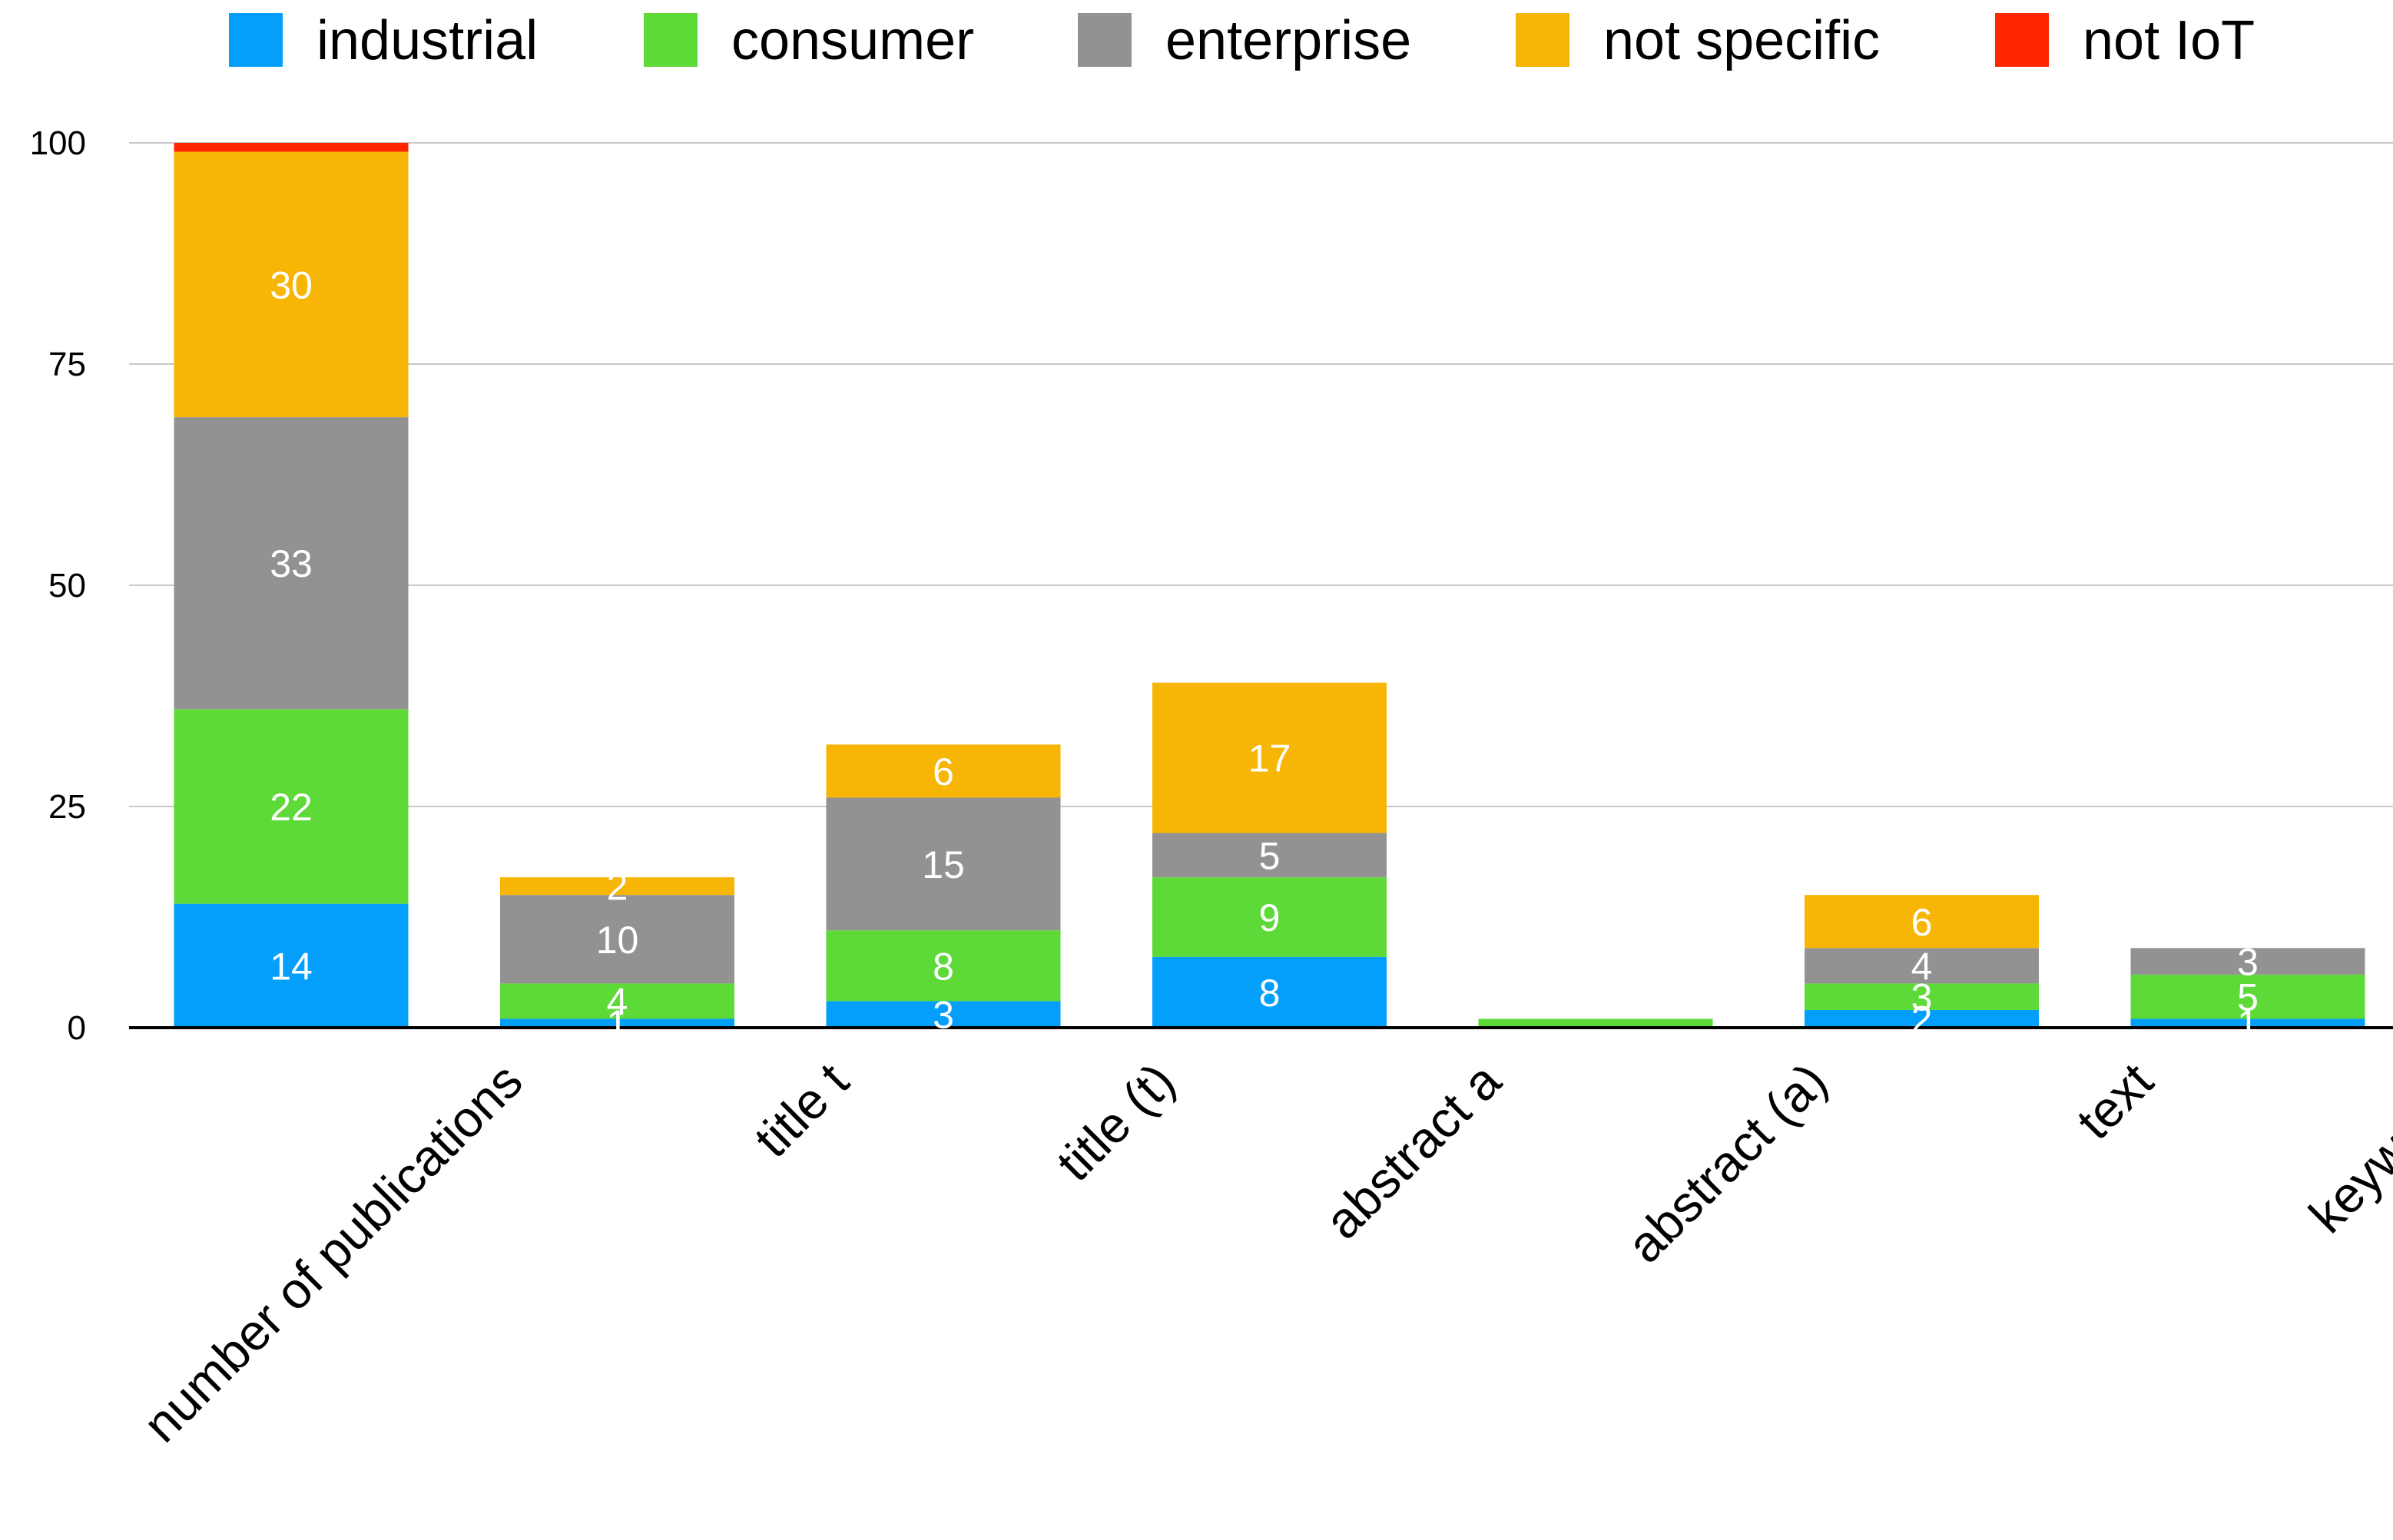 This screenshot has width=2393, height=1540. I want to click on data-label-industrial-title-t: 1, so click(617, 1024).